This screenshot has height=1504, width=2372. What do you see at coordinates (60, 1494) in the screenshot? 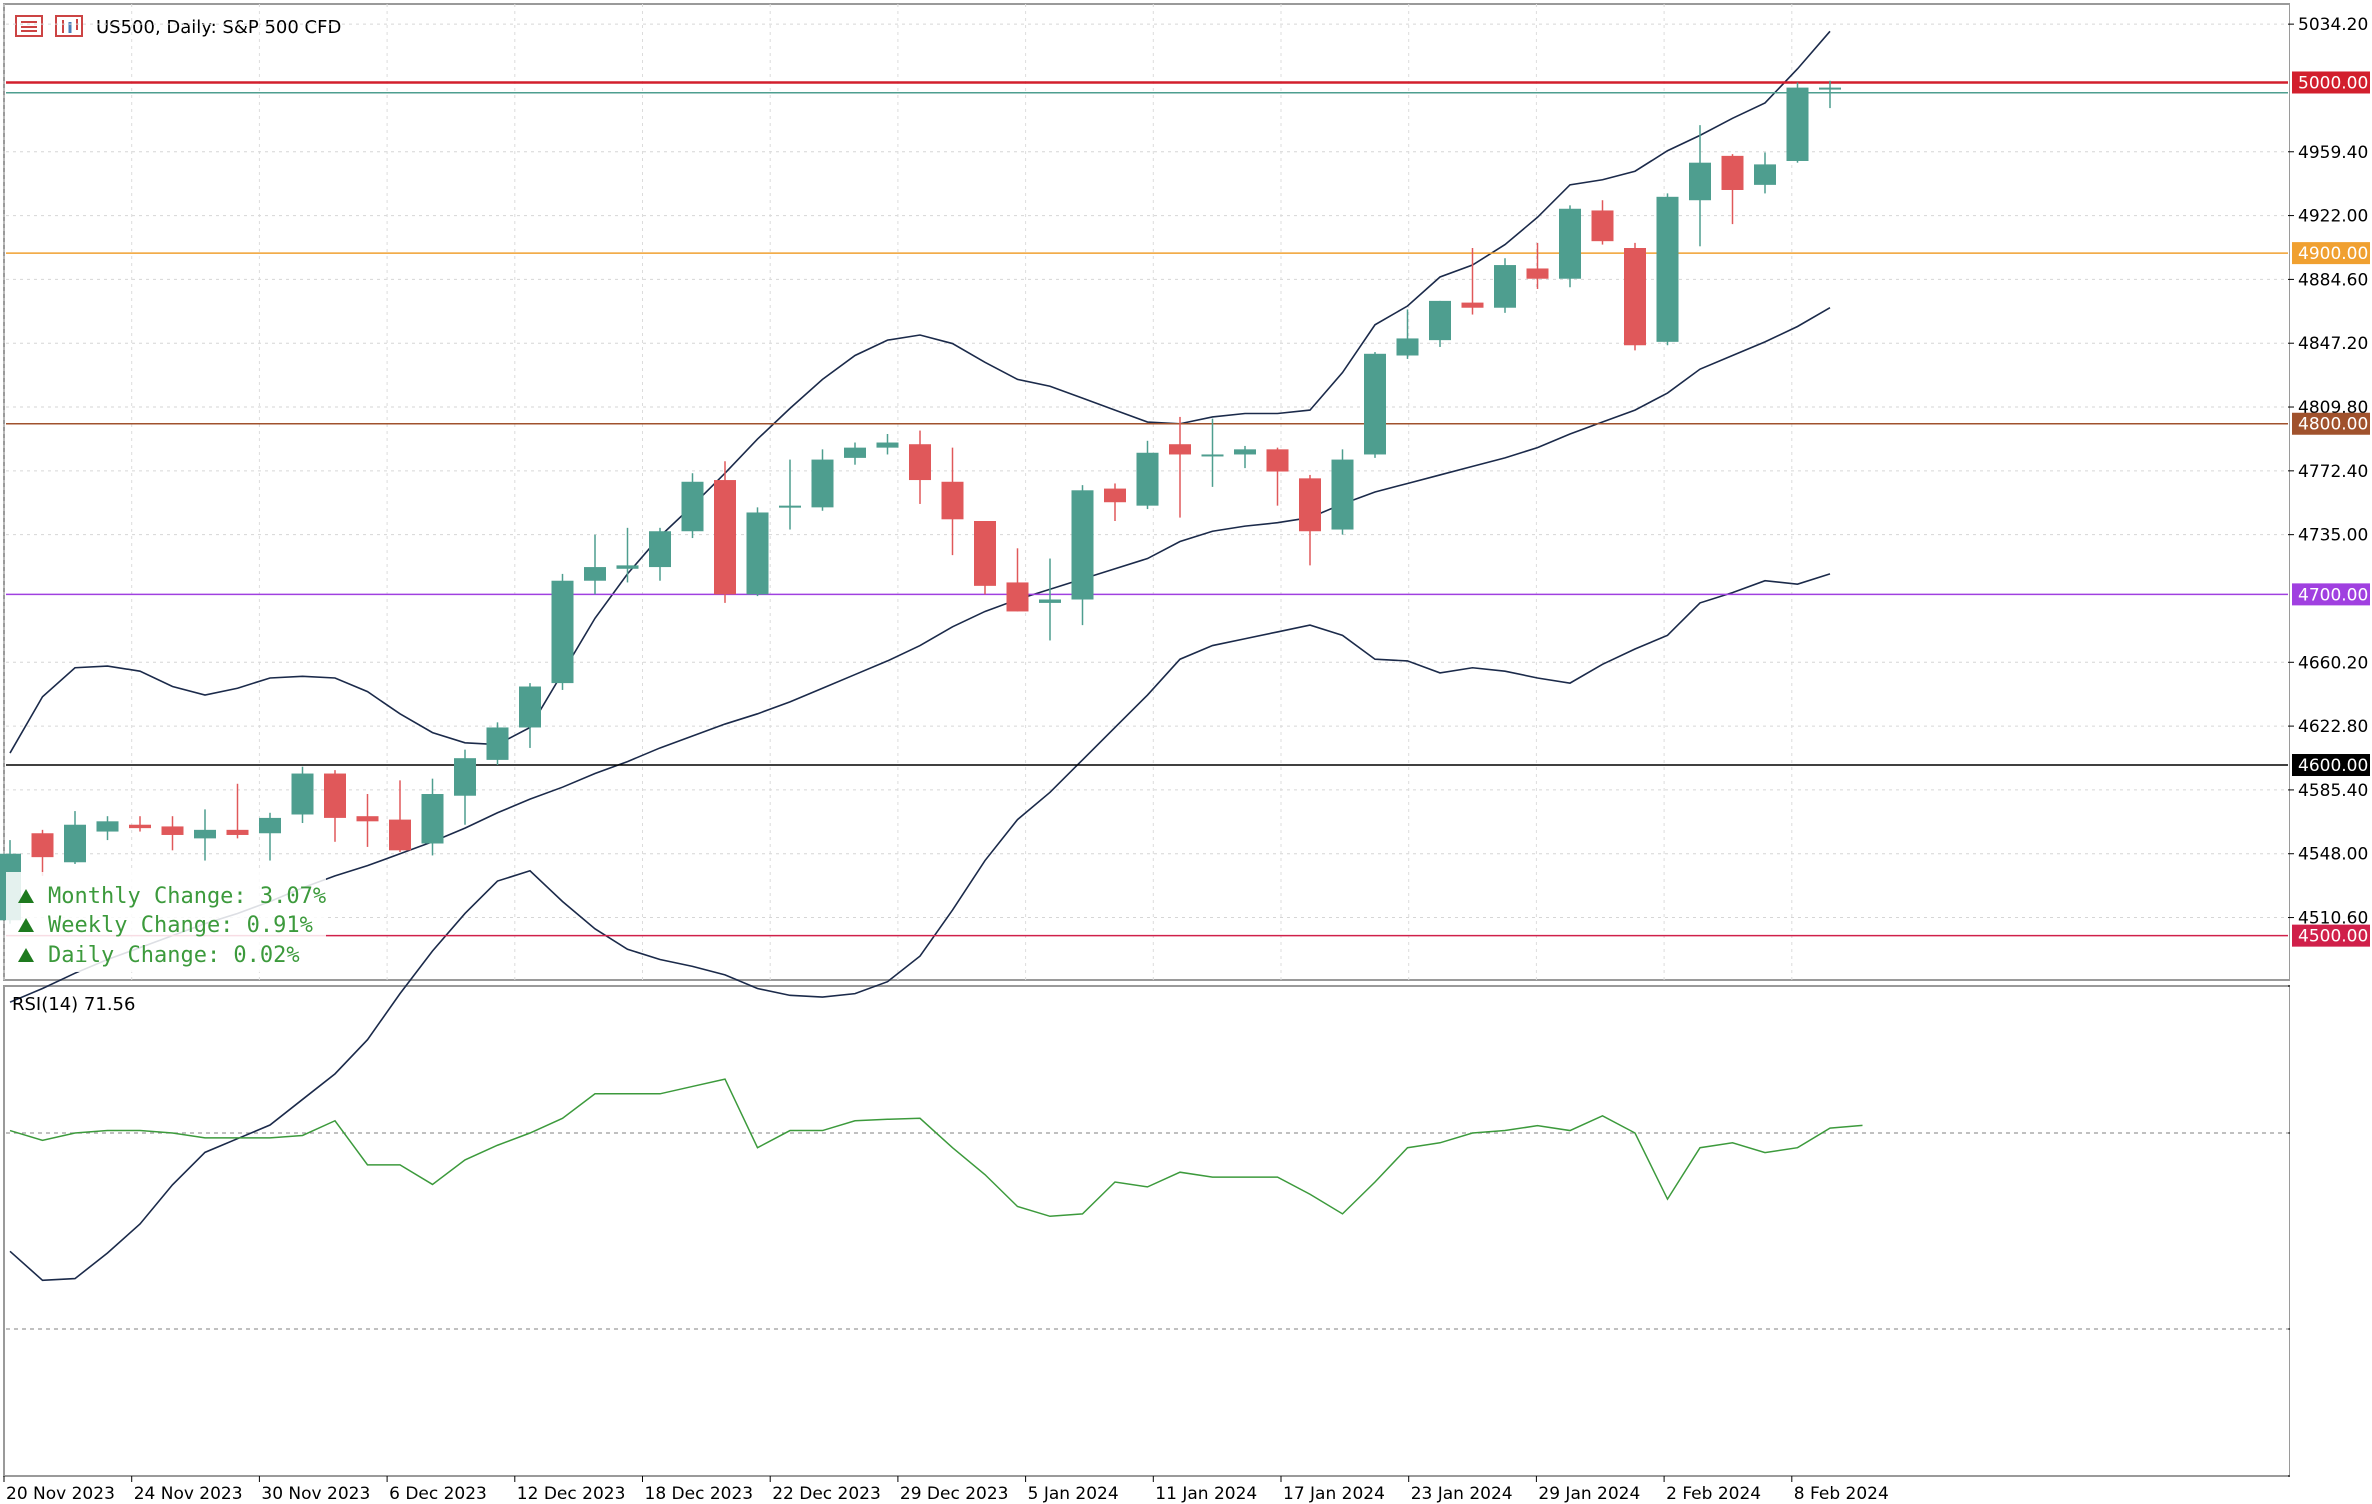
I see `date-tick-label: 20 Nov 2023` at bounding box center [60, 1494].